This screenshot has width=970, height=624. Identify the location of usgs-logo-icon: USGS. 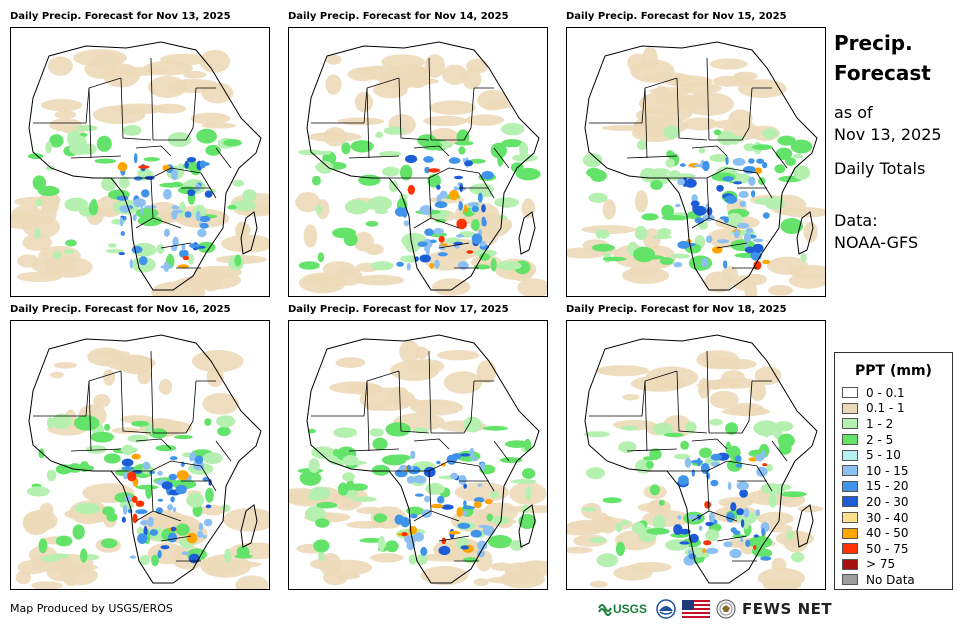
(622, 609).